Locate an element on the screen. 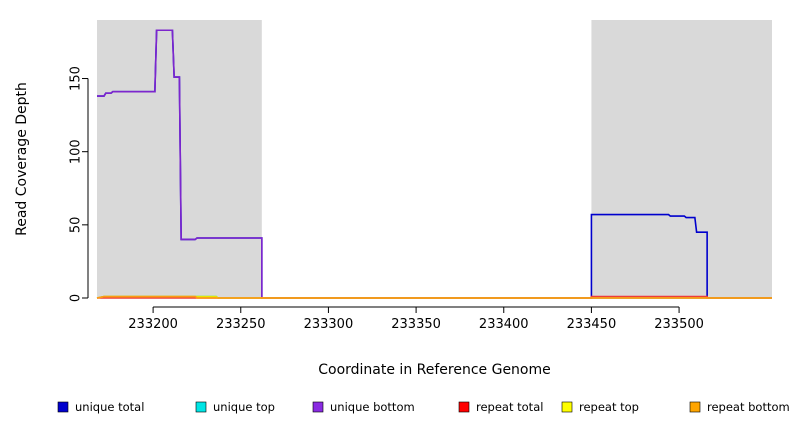 The width and height of the screenshot is (792, 432). x-tick-label: 233200 is located at coordinates (153, 324).